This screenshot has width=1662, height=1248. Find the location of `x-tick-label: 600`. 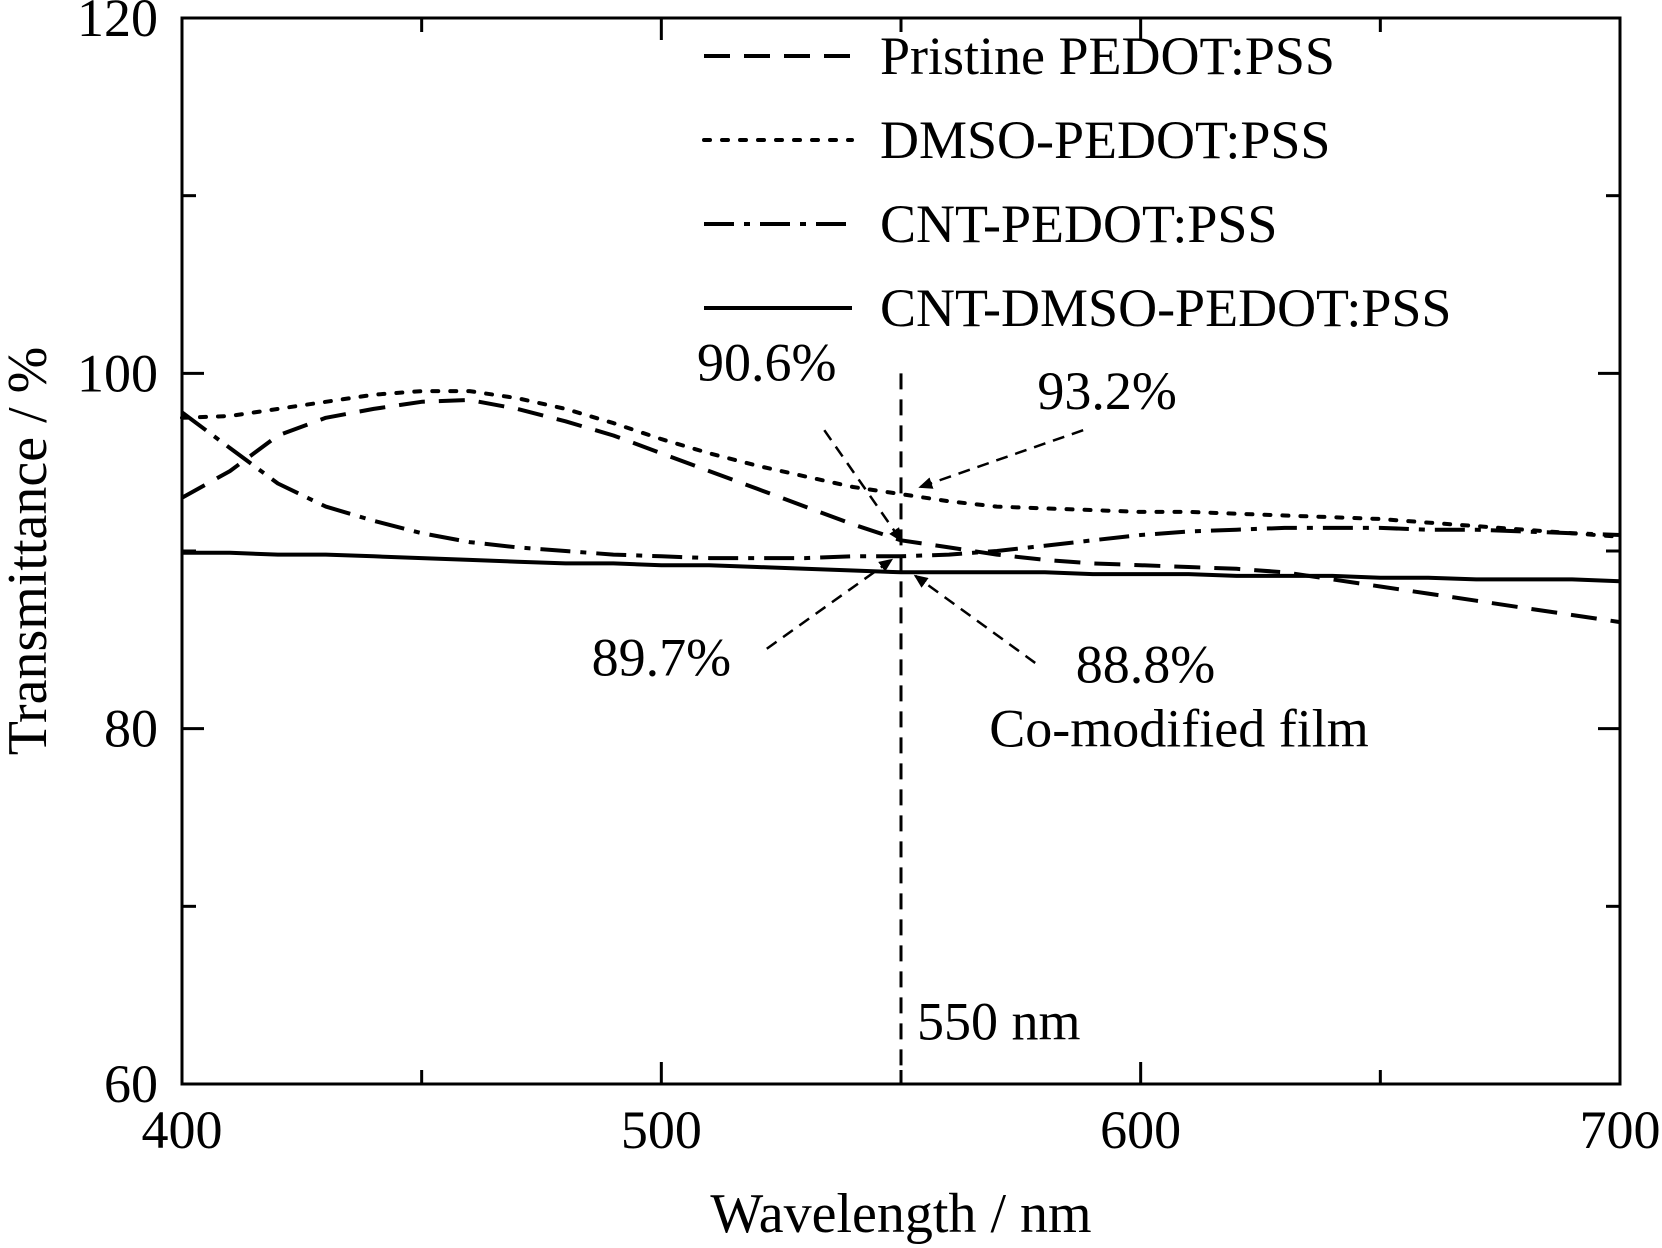

x-tick-label: 600 is located at coordinates (1140, 1130).